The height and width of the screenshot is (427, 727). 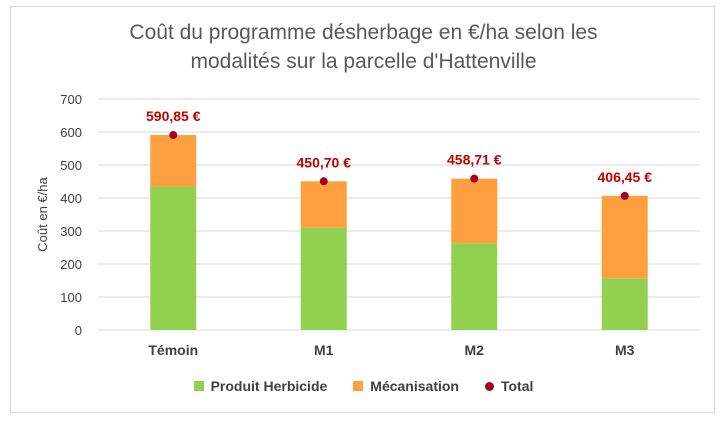 What do you see at coordinates (71, 132) in the screenshot?
I see `y-tick-label-600: 600` at bounding box center [71, 132].